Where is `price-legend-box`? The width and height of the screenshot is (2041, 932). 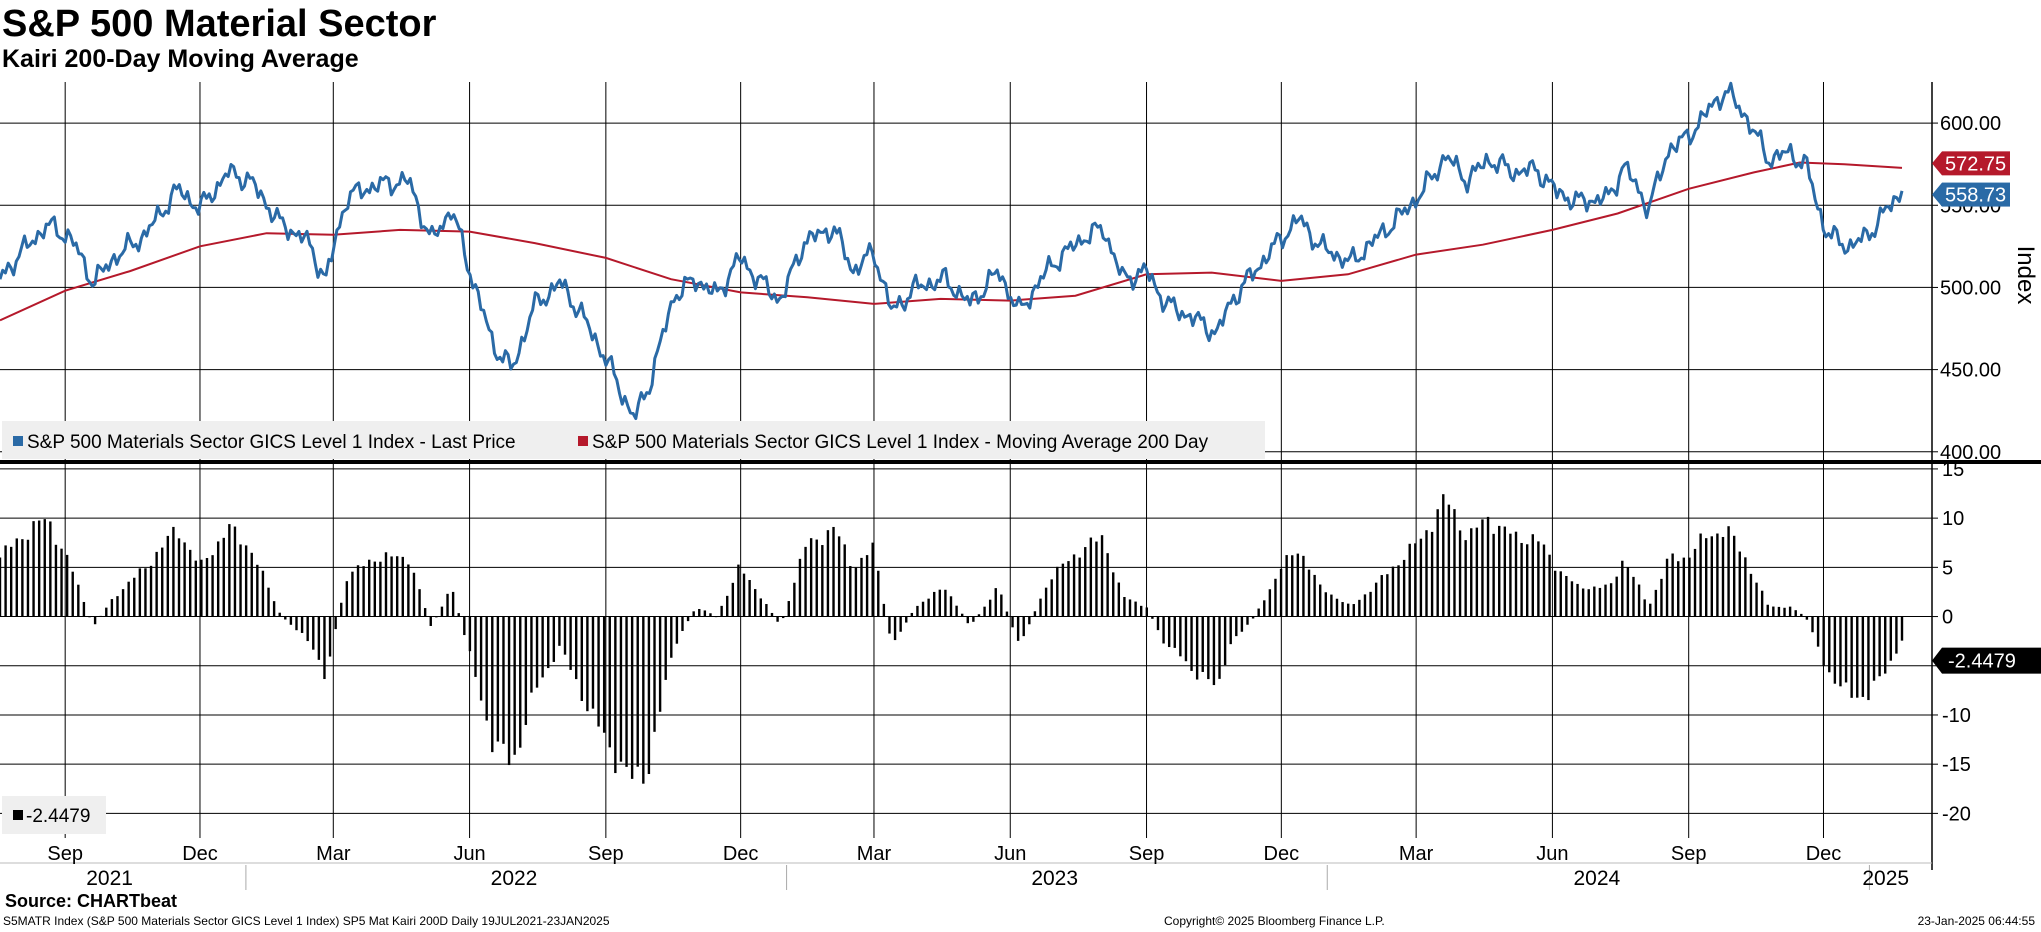
price-legend-box is located at coordinates (633, 440).